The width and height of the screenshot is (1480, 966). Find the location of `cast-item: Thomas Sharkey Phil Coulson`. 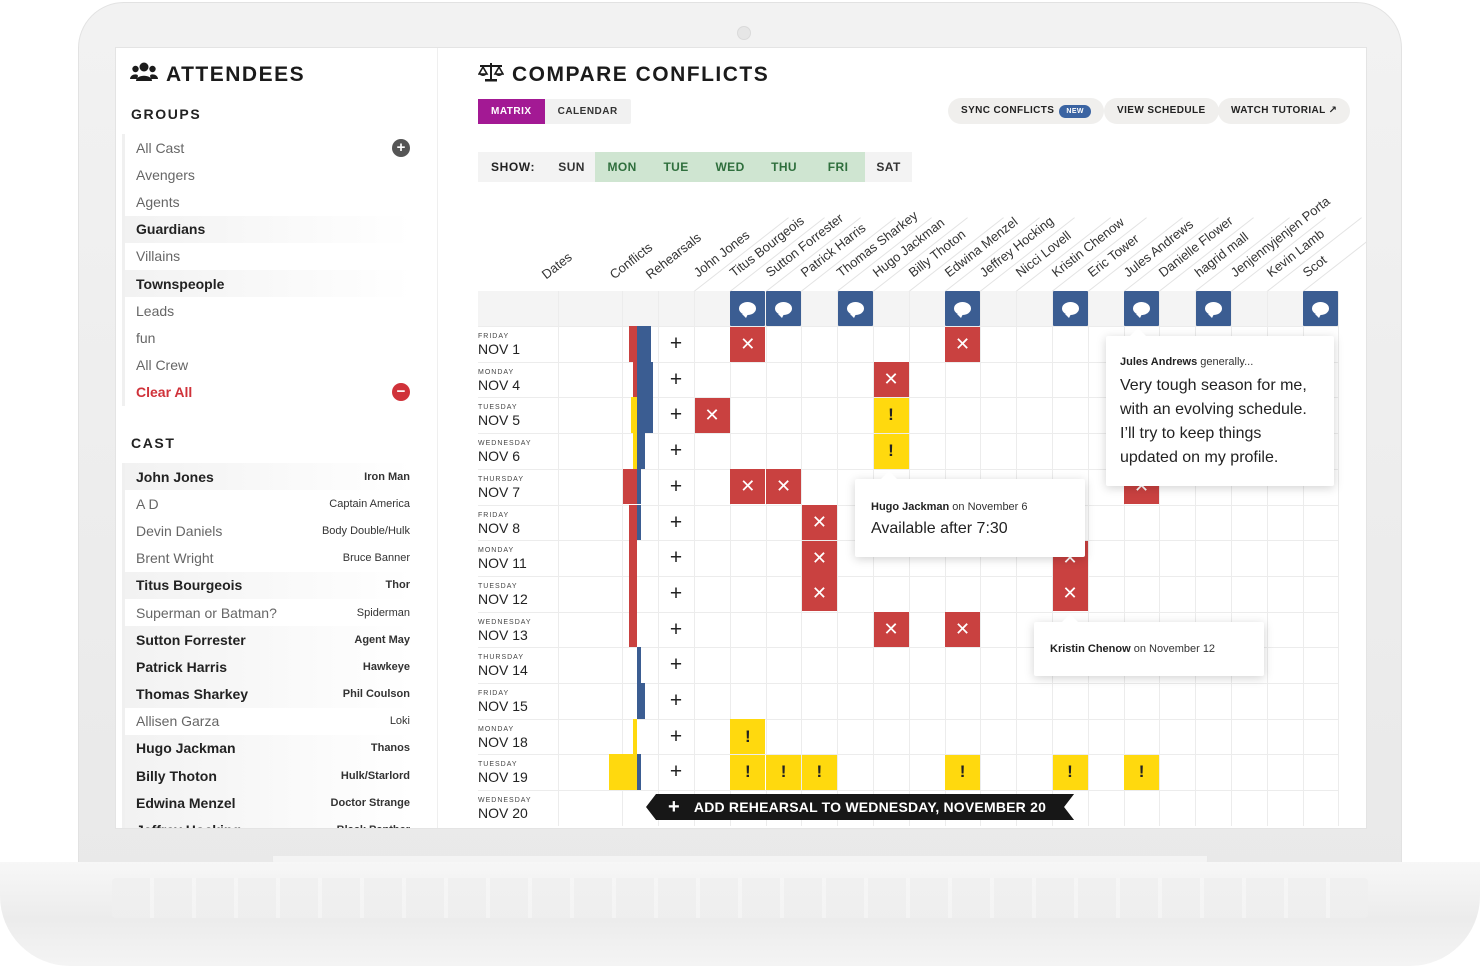

cast-item: Thomas Sharkey Phil Coulson is located at coordinates (267, 694).